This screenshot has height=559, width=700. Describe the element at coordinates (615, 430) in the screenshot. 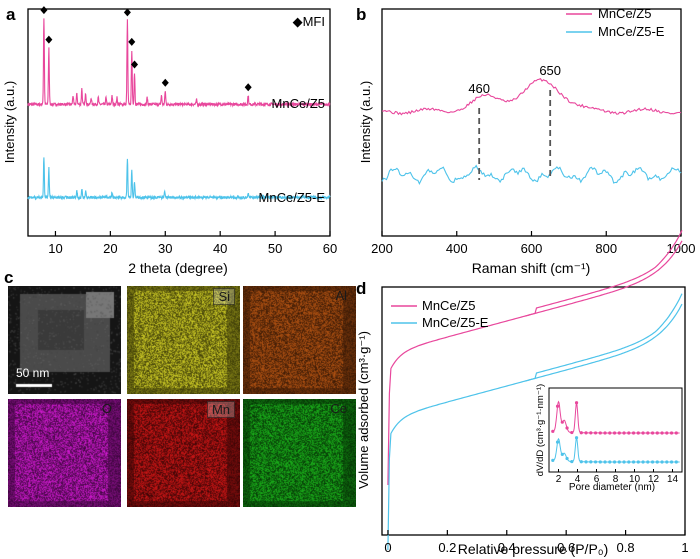

I see `inset-frame` at that location.